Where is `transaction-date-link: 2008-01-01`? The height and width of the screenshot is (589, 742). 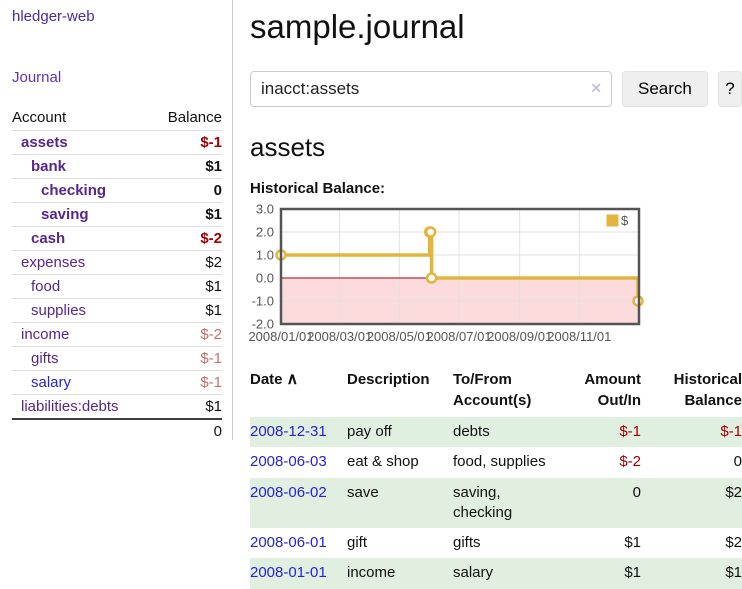
transaction-date-link: 2008-01-01 is located at coordinates (288, 573).